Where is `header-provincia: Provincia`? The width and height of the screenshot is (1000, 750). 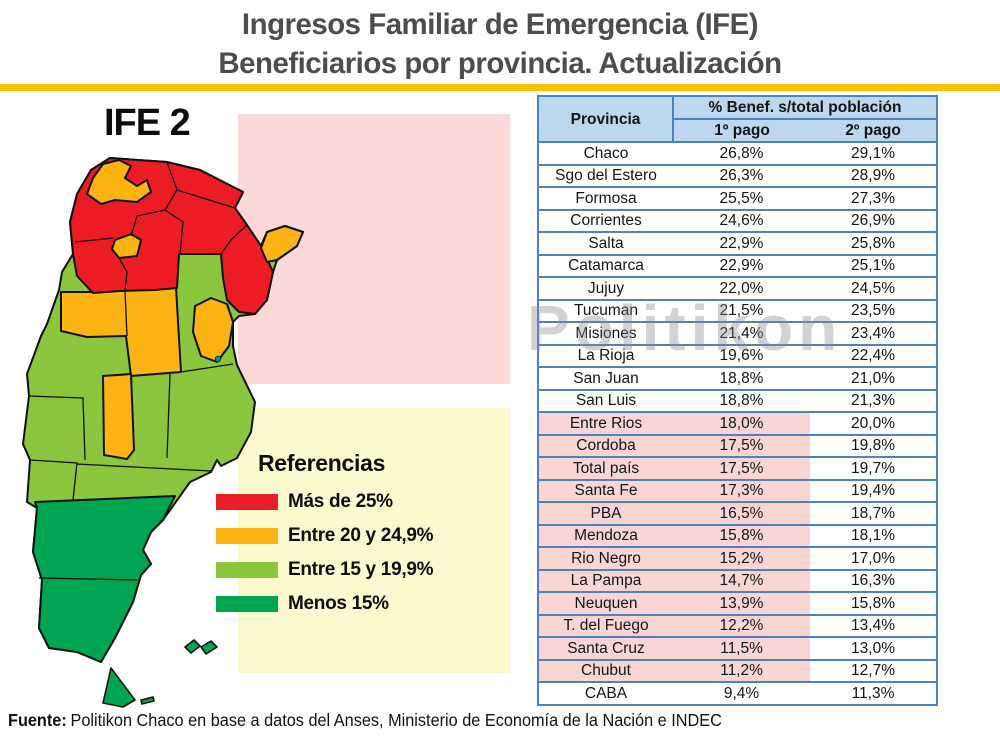
header-provincia: Provincia is located at coordinates (606, 119).